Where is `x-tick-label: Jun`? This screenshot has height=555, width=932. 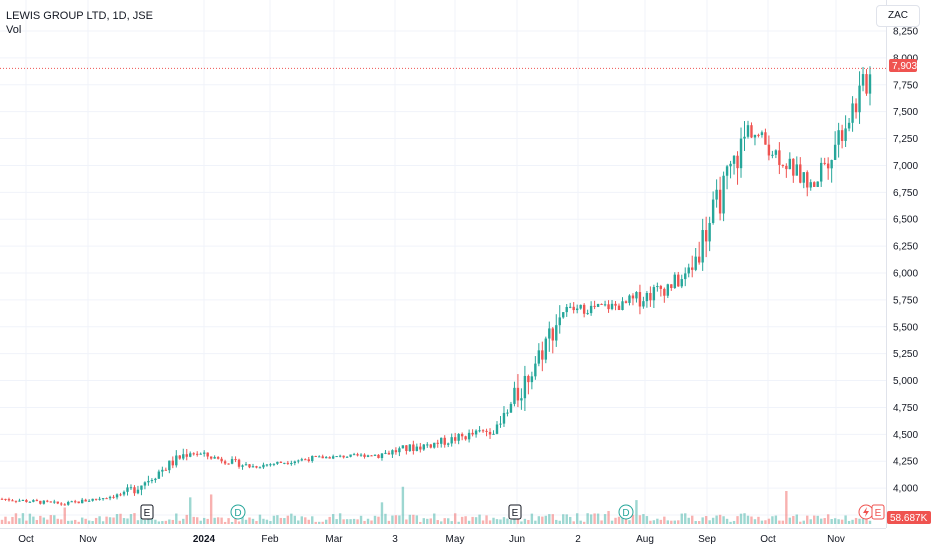 x-tick-label: Jun is located at coordinates (517, 539).